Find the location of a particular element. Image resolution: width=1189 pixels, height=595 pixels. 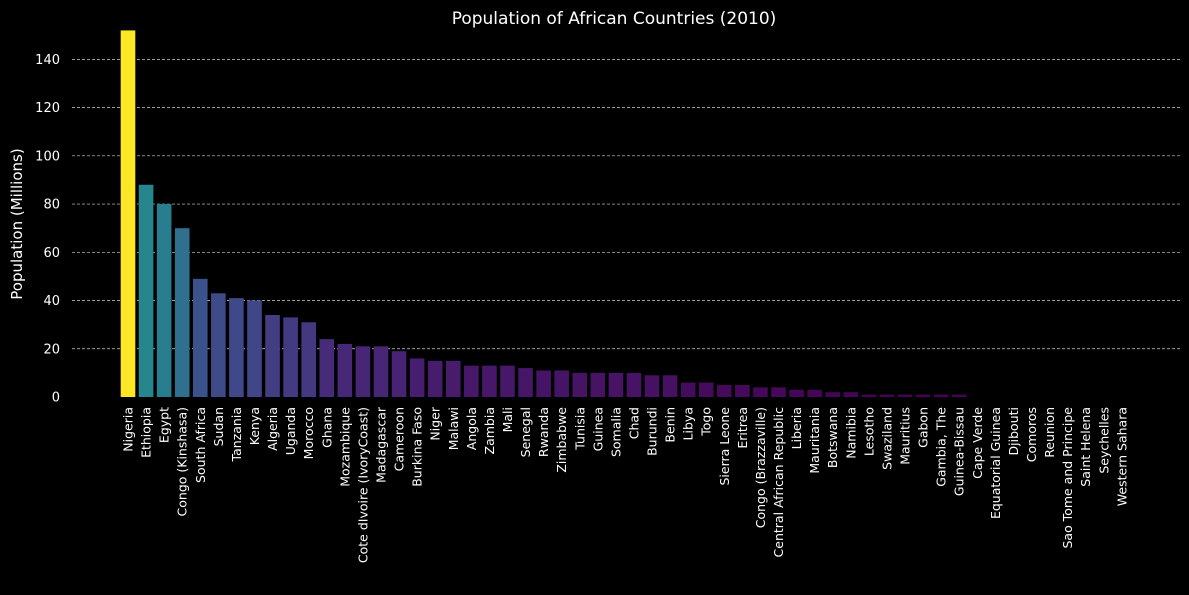

x-tick-label: Cote dIvoire (IvoryCoast) is located at coordinates (362, 485).